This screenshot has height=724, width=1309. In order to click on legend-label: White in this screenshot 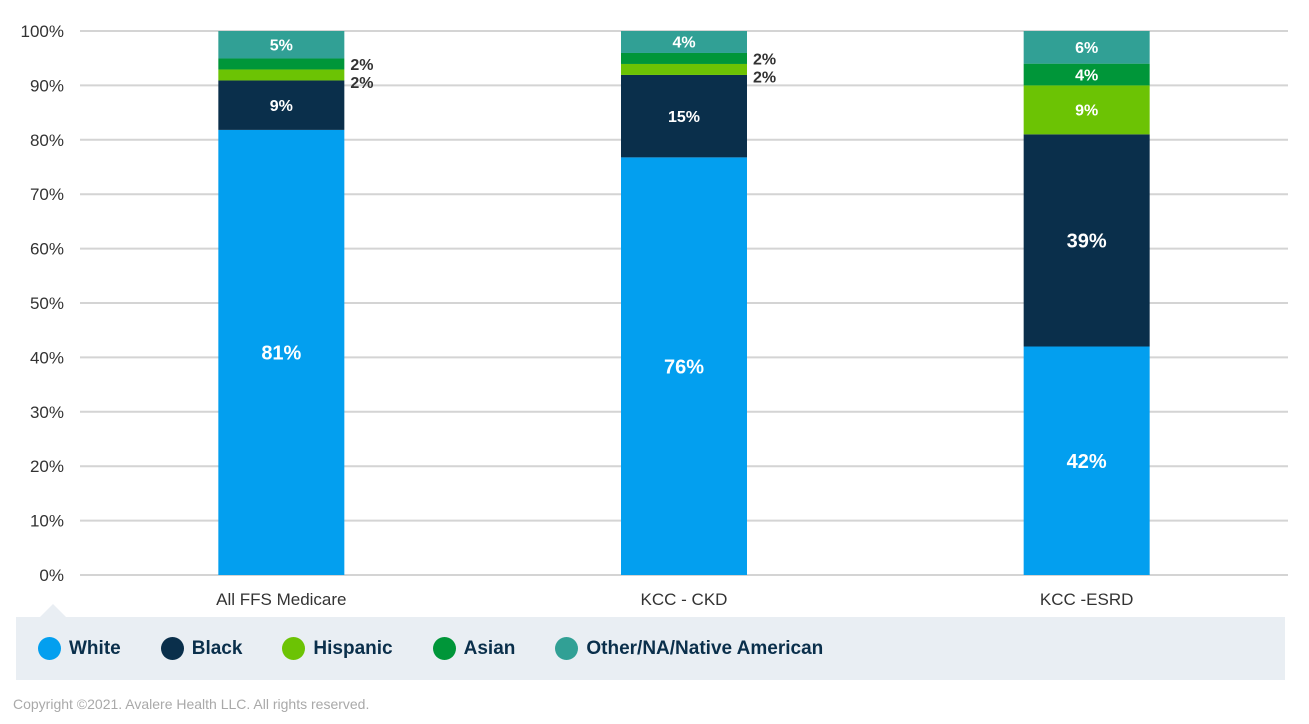, I will do `click(95, 648)`.